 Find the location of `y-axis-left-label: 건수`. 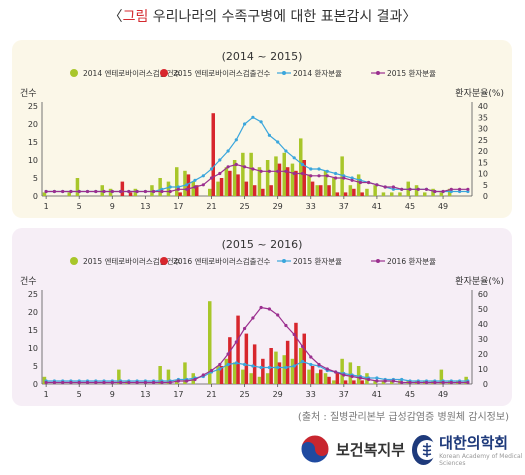

y-axis-left-label: 건수 is located at coordinates (28, 93).